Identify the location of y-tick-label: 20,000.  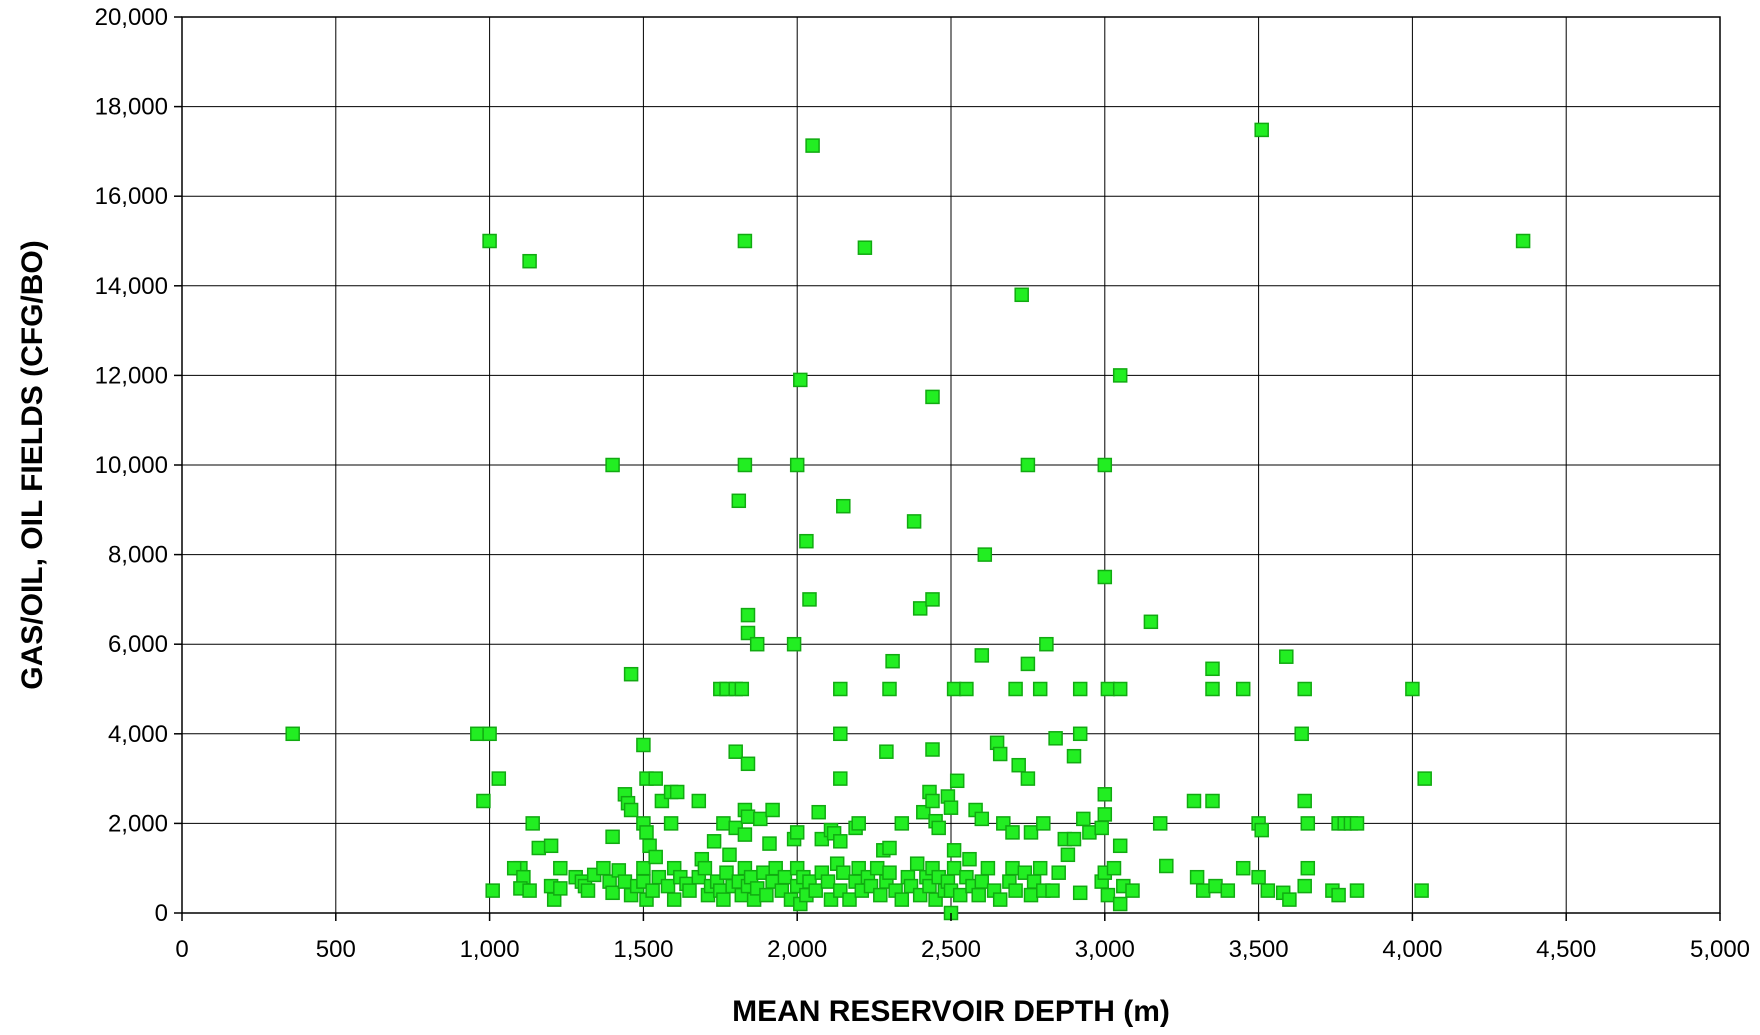
(131, 17).